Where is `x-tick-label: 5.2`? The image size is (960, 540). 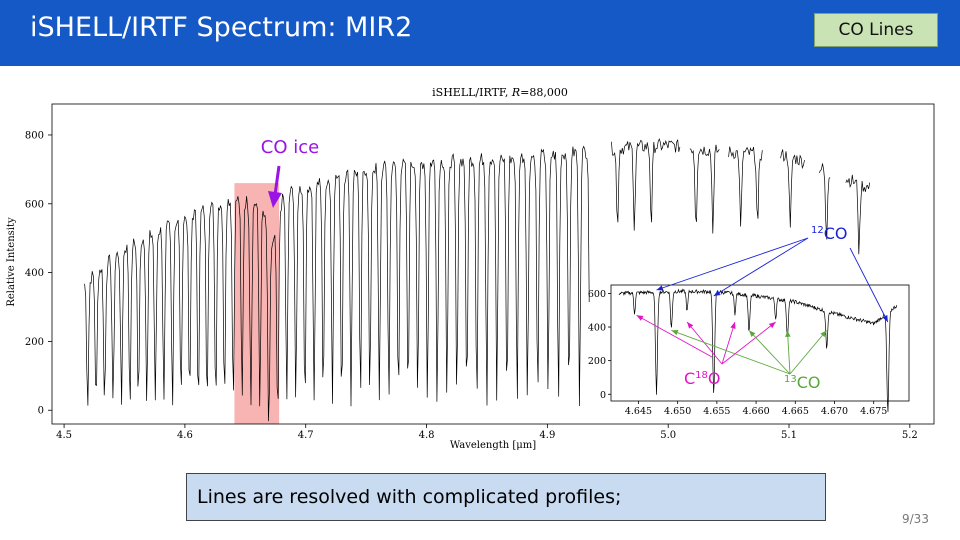
x-tick-label: 5.2 is located at coordinates (910, 435).